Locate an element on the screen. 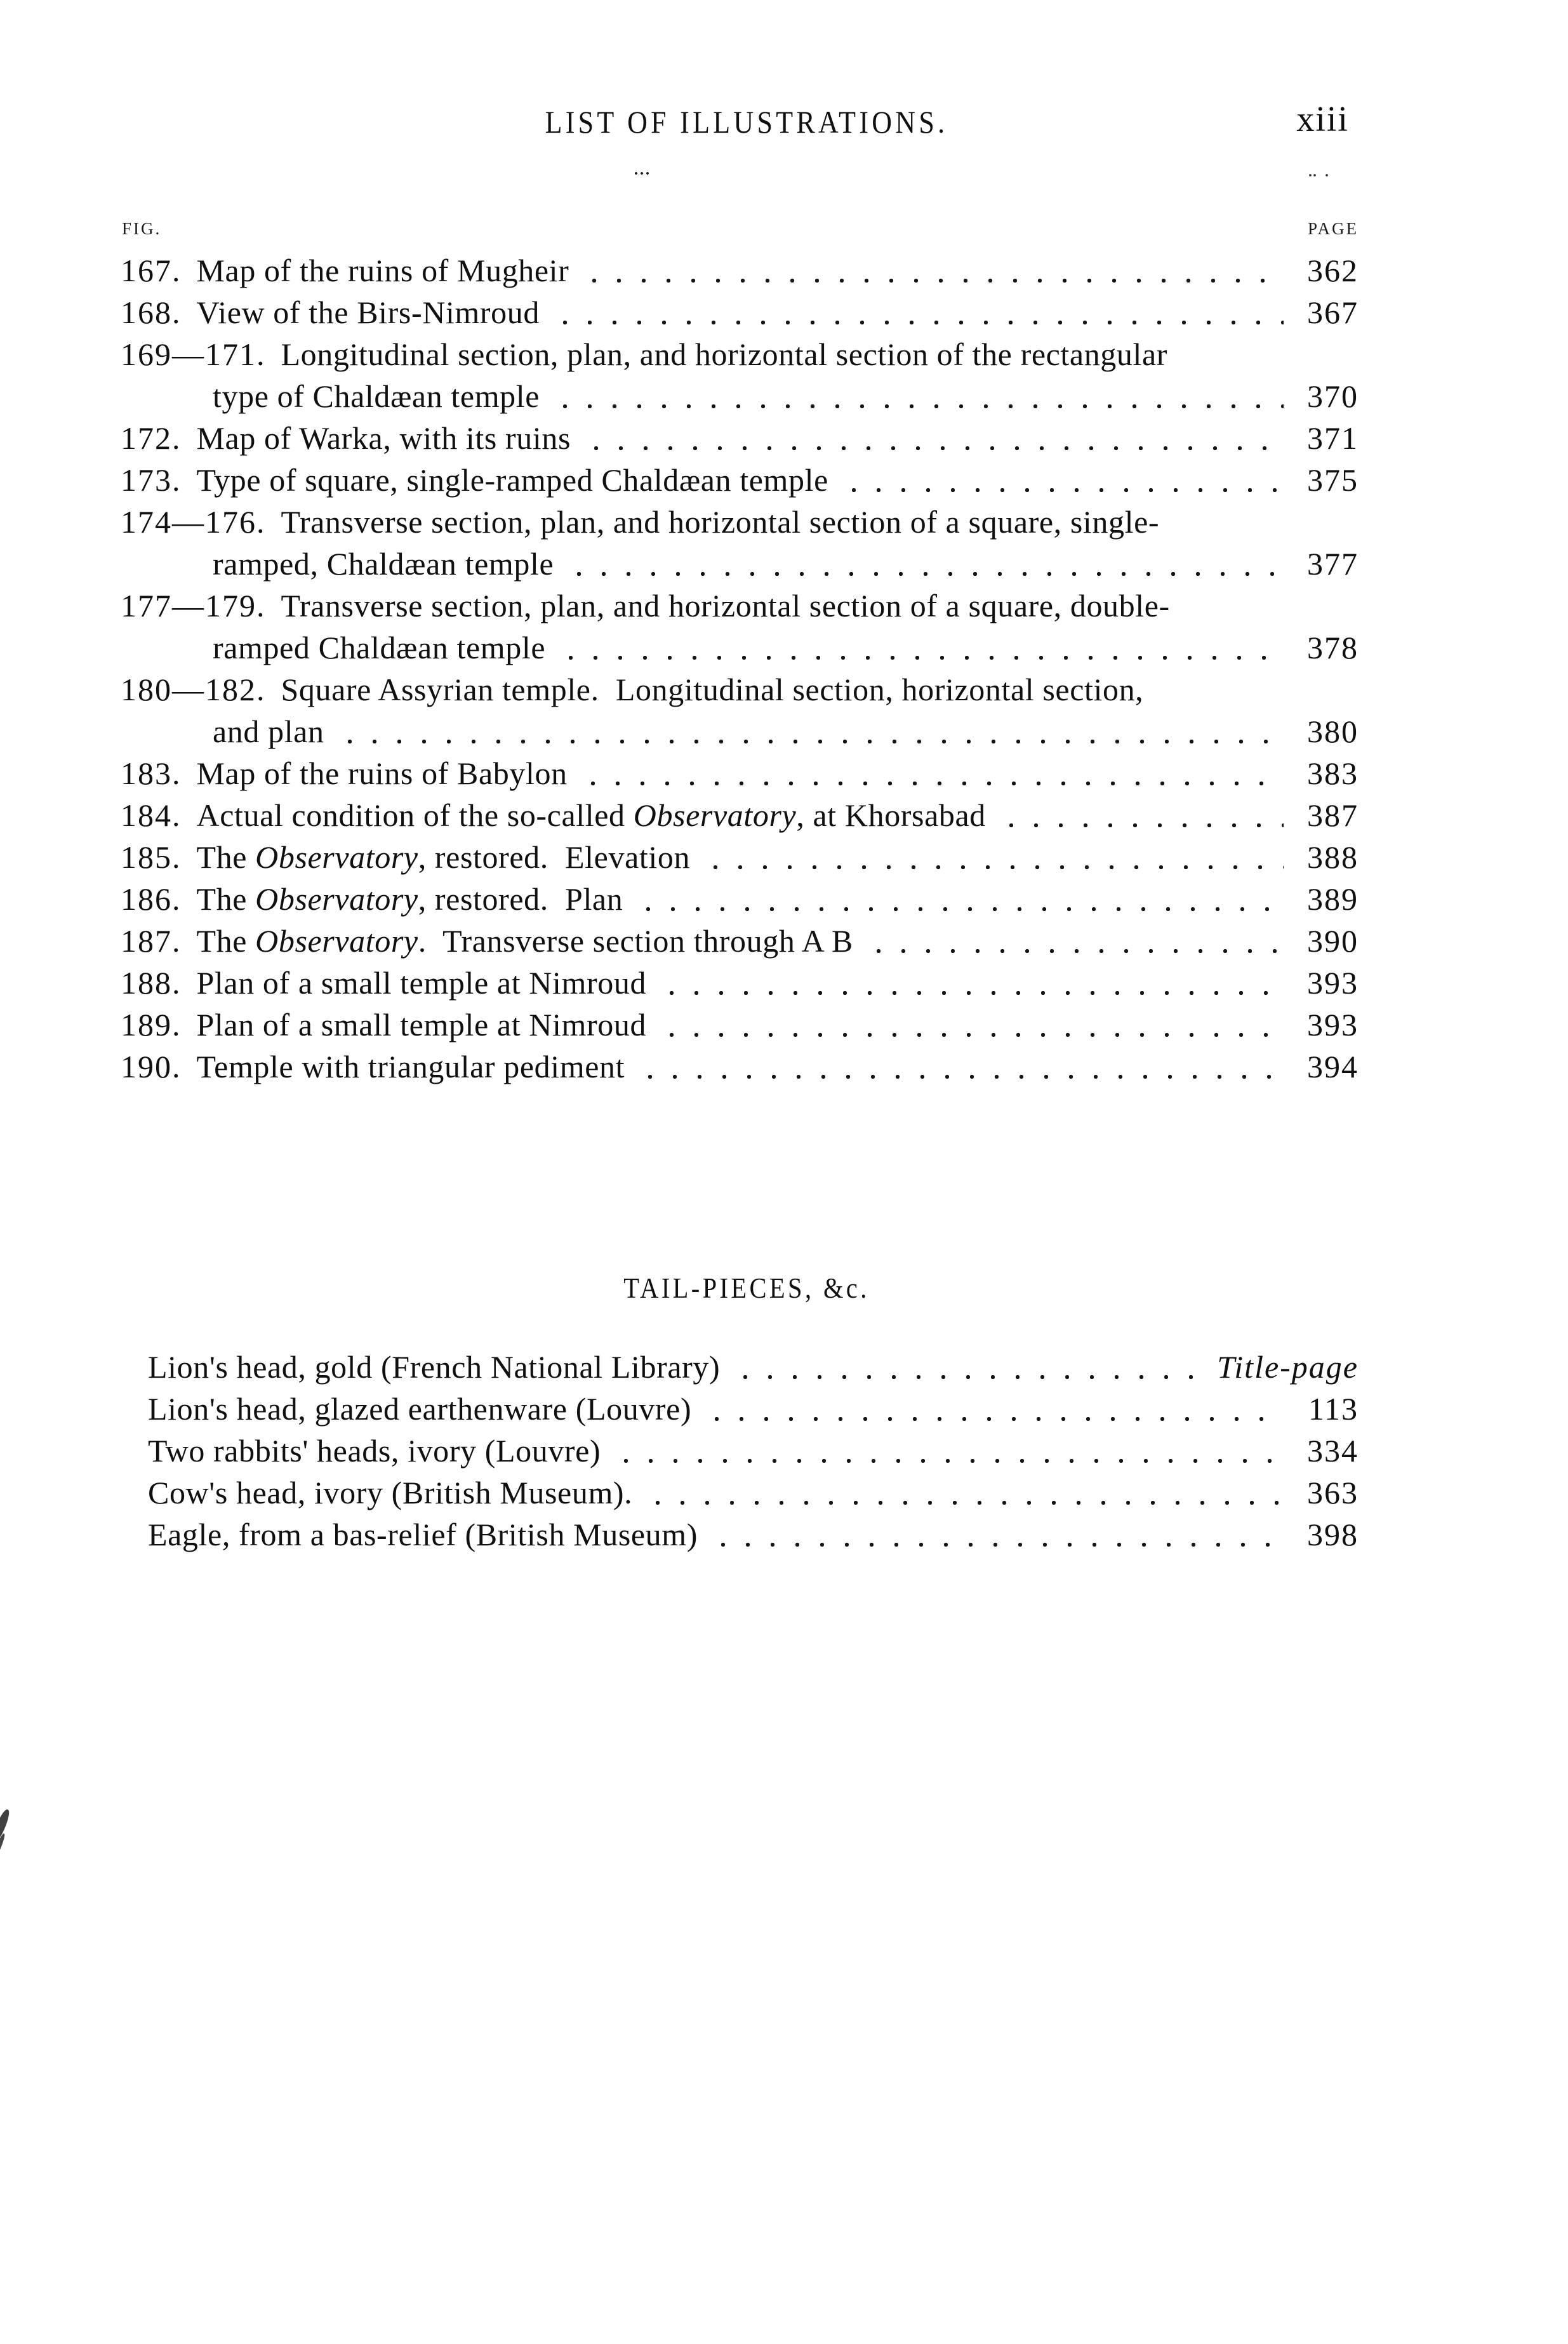  tailpiece-caption: Cow's head, ivory (British Museum). is located at coordinates (390, 1493).